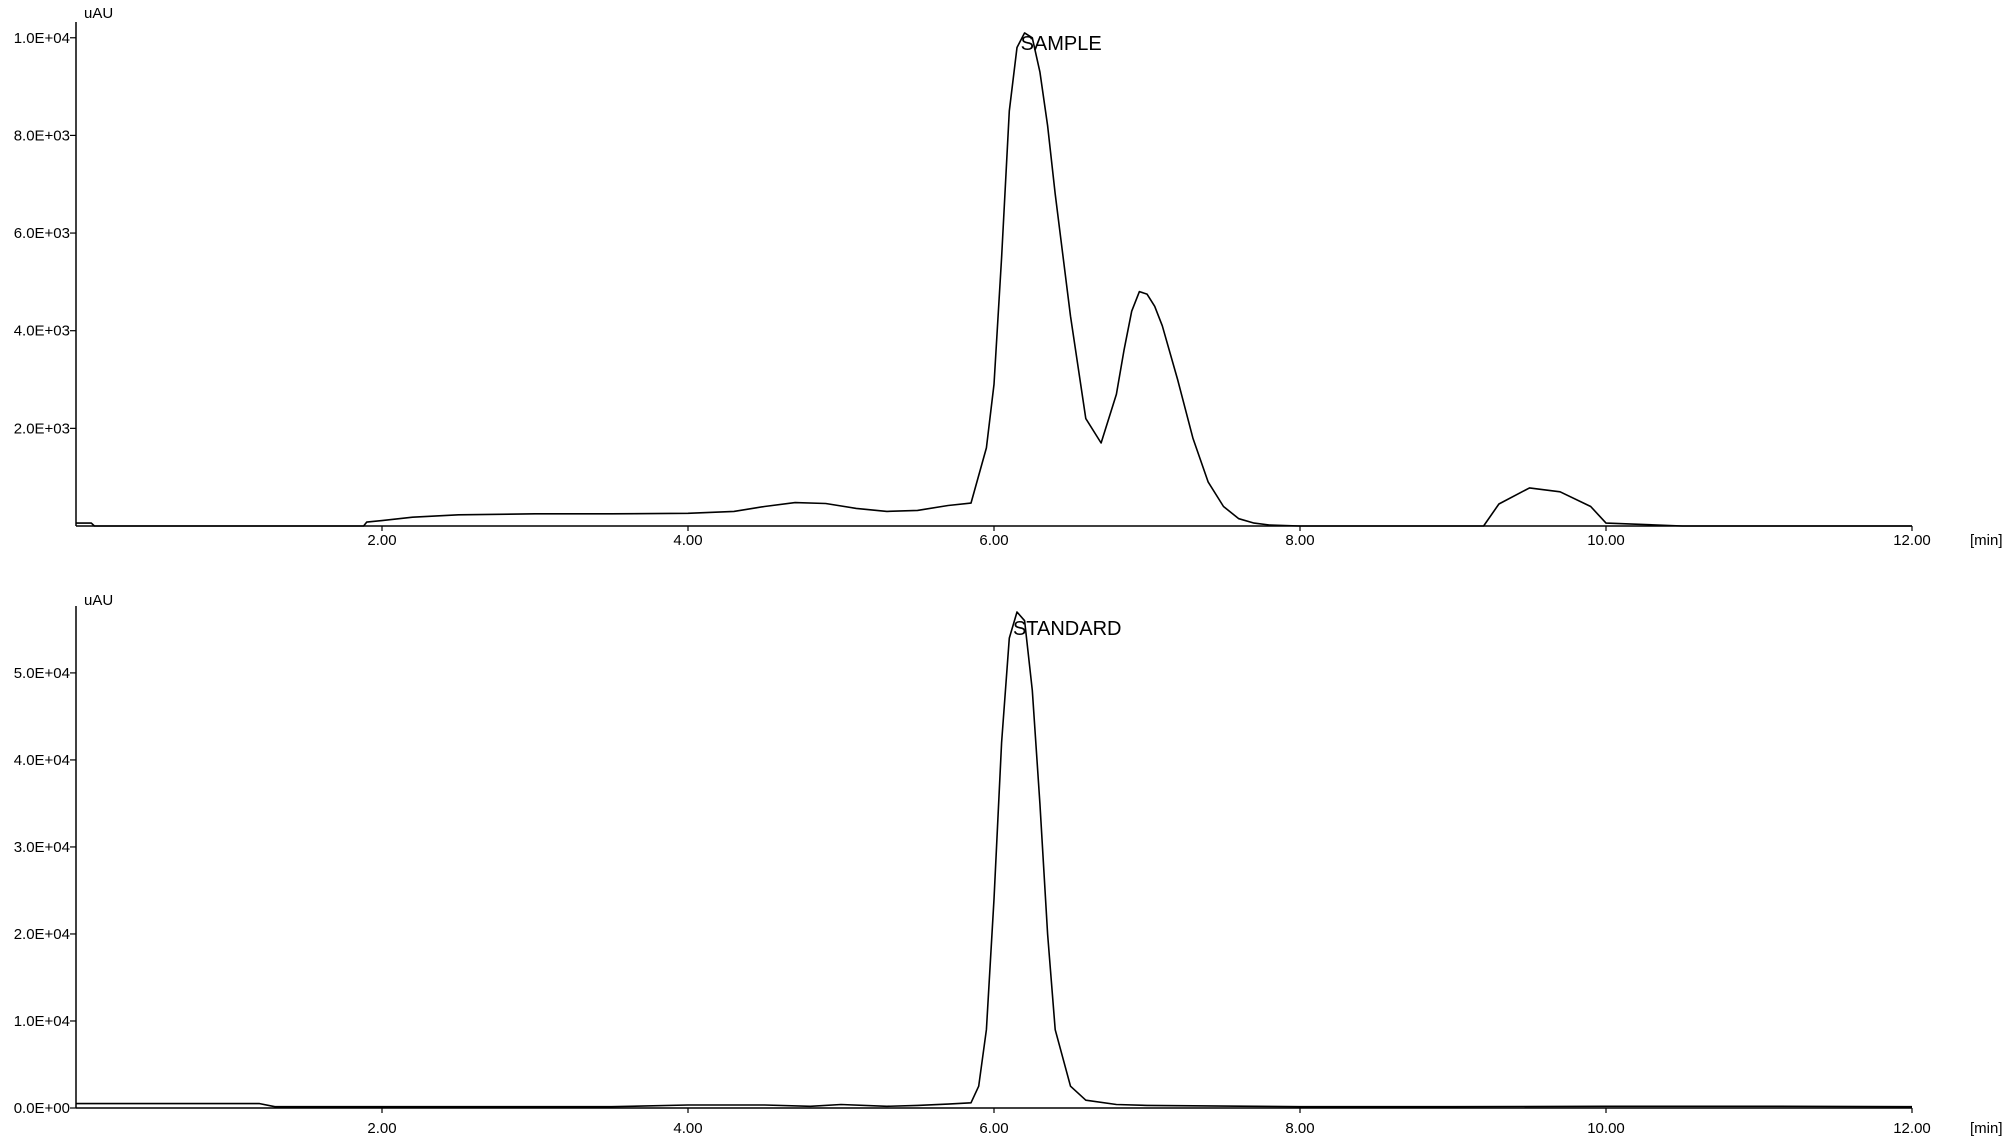 This screenshot has width=2007, height=1145. Describe the element at coordinates (42, 1108) in the screenshot. I see `standard-y-tick-label: 0.0E+00` at that location.